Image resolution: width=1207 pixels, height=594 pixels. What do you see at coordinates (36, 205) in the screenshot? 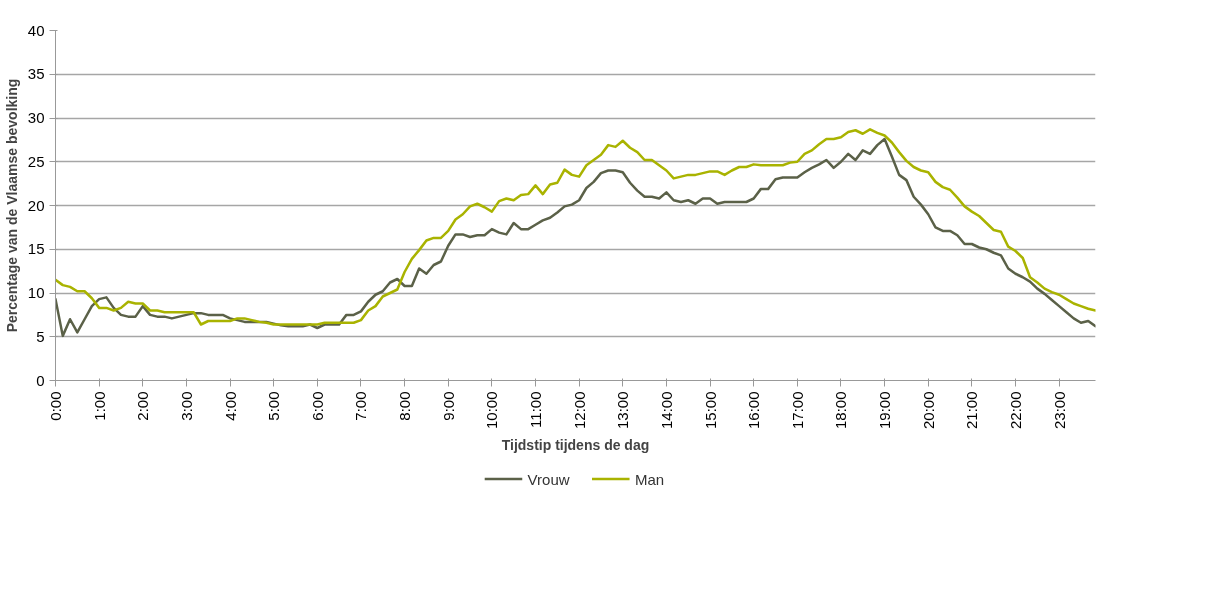
I see `y-tick-label: 20` at bounding box center [36, 205].